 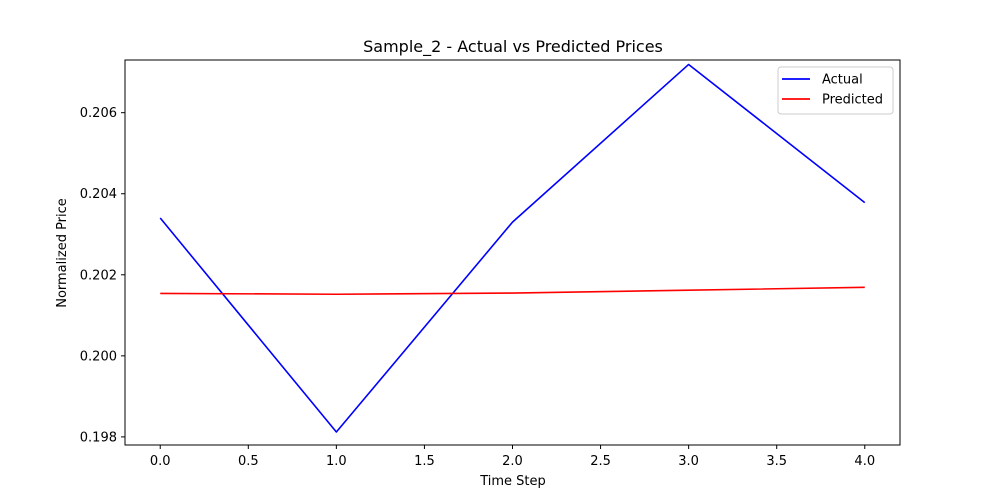 I want to click on x-axis: 0.0 0.5 1.0 1.5 2.0 2.5 3.0 3.5 4.0, so click(x=512, y=457).